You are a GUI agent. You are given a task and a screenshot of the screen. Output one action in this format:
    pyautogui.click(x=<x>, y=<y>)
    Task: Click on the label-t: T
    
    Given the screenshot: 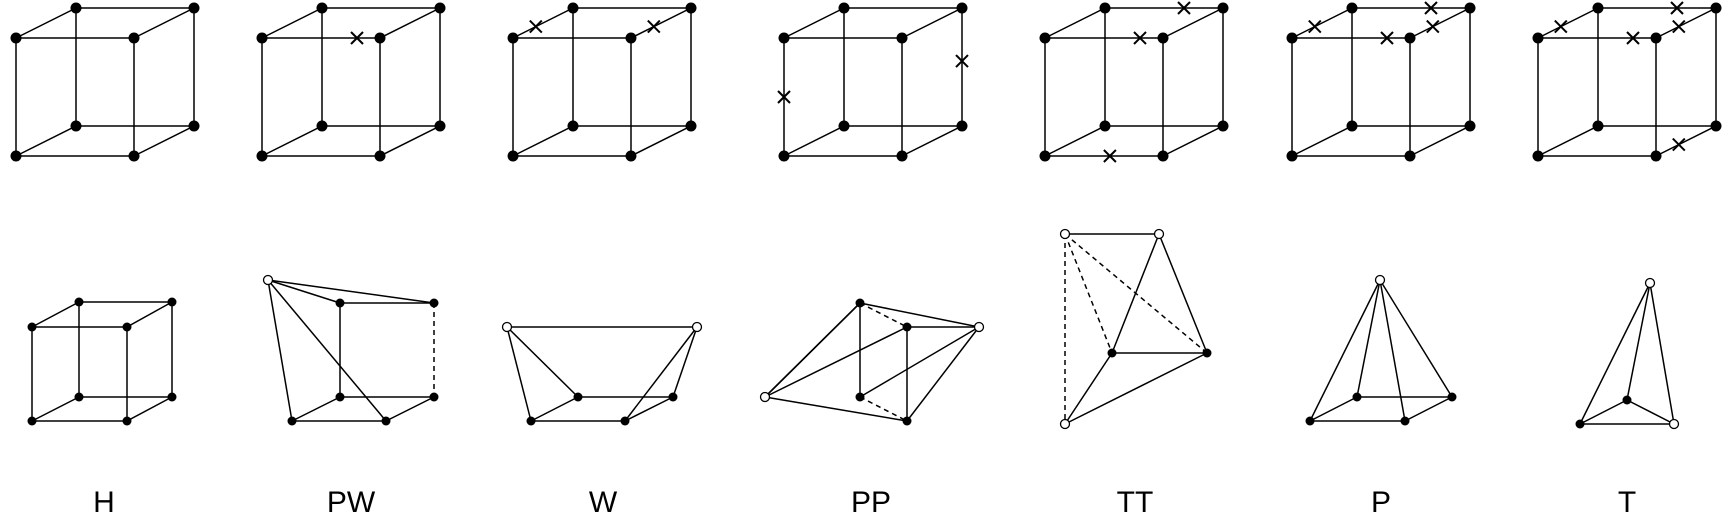 What is the action you would take?
    pyautogui.click(x=1627, y=501)
    